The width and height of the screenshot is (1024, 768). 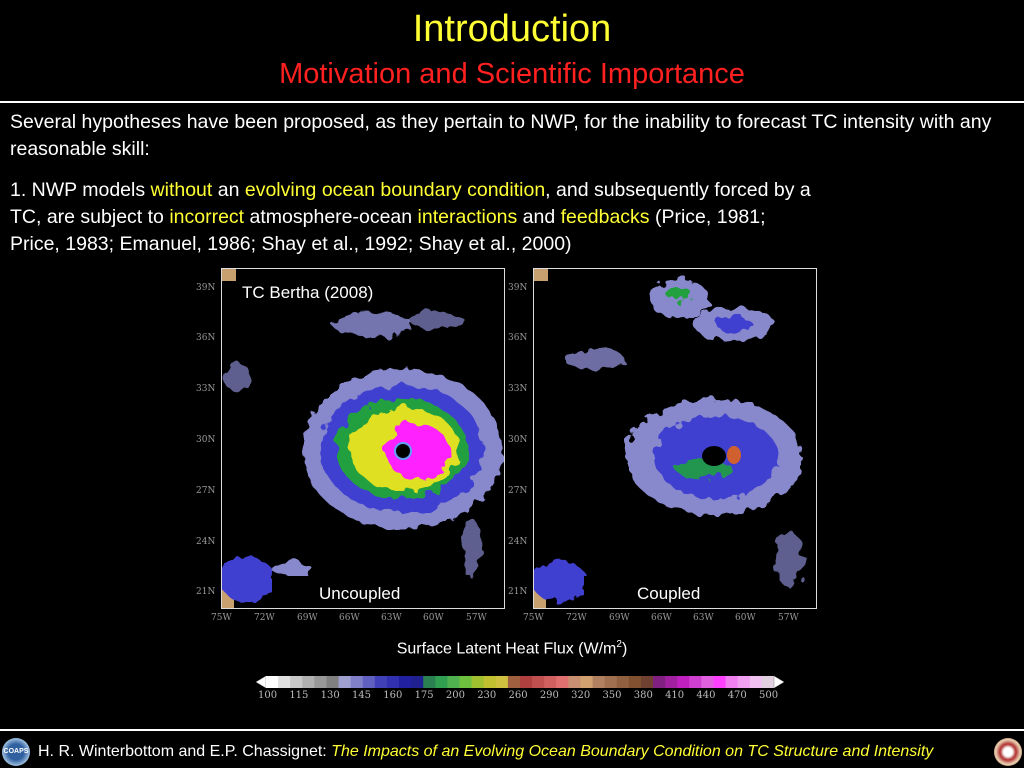 I want to click on colorbar-tick-label: 260, so click(x=518, y=695).